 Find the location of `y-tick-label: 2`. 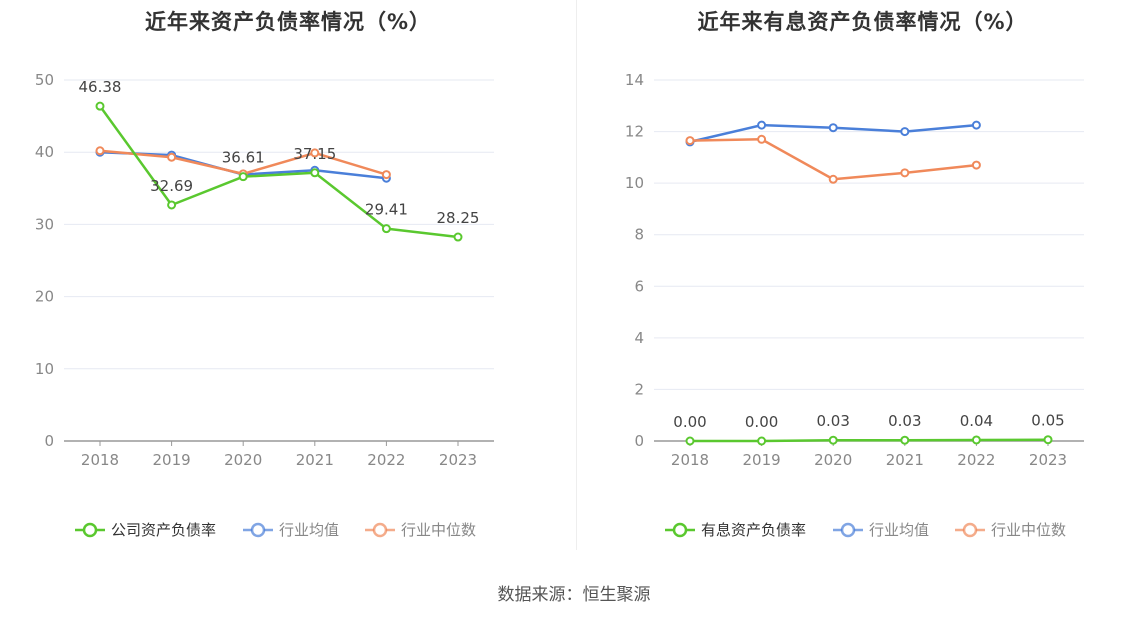

y-tick-label: 2 is located at coordinates (639, 389).